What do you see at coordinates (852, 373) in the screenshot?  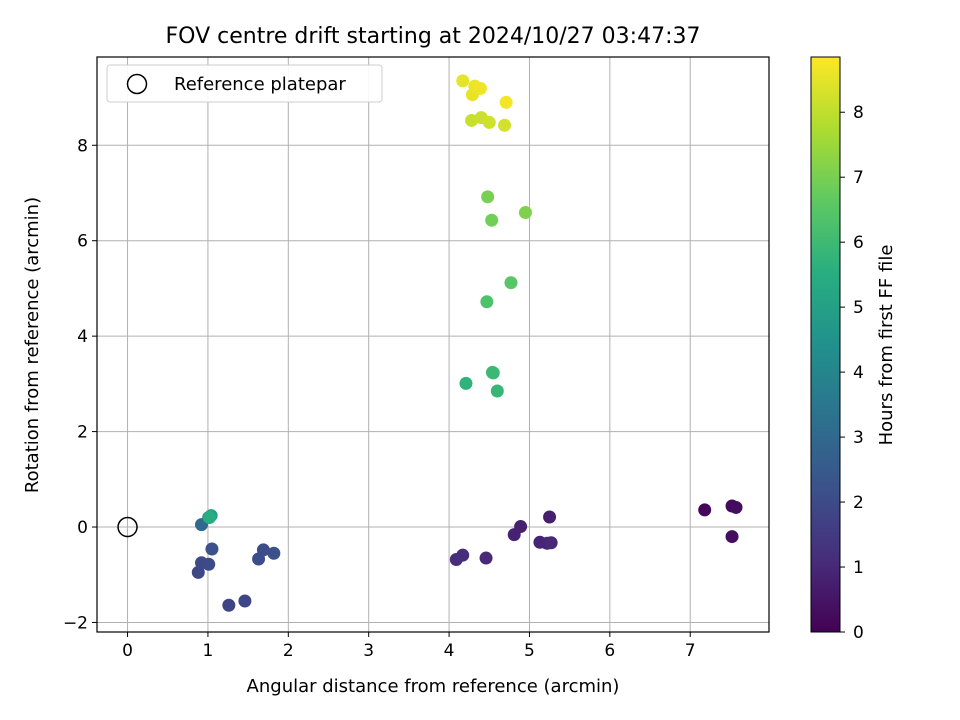 I see `colorbar-ticks: 0 1 2 3 4 5 6 7 8` at bounding box center [852, 373].